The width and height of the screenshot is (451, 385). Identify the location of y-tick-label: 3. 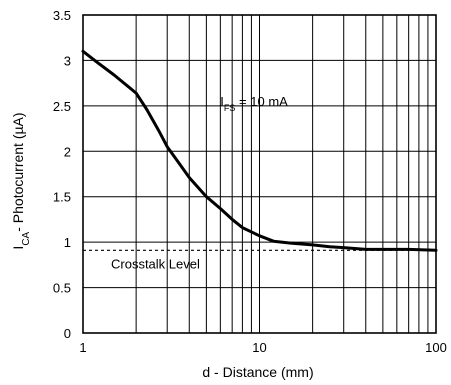
(67, 60).